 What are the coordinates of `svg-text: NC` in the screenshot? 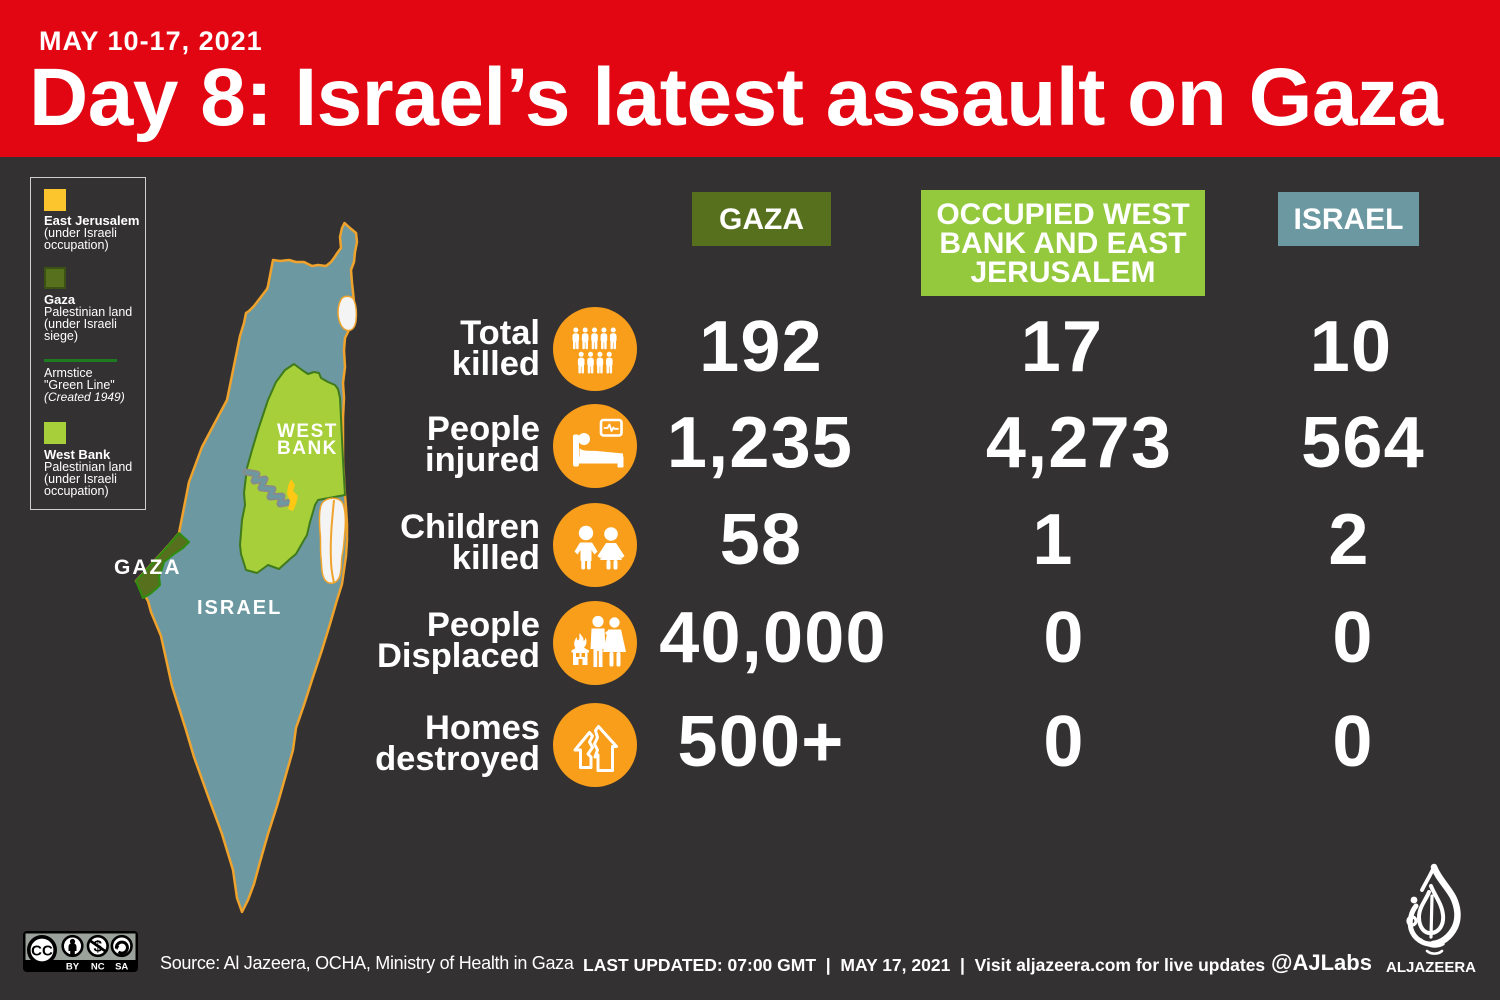 It's located at (98, 967).